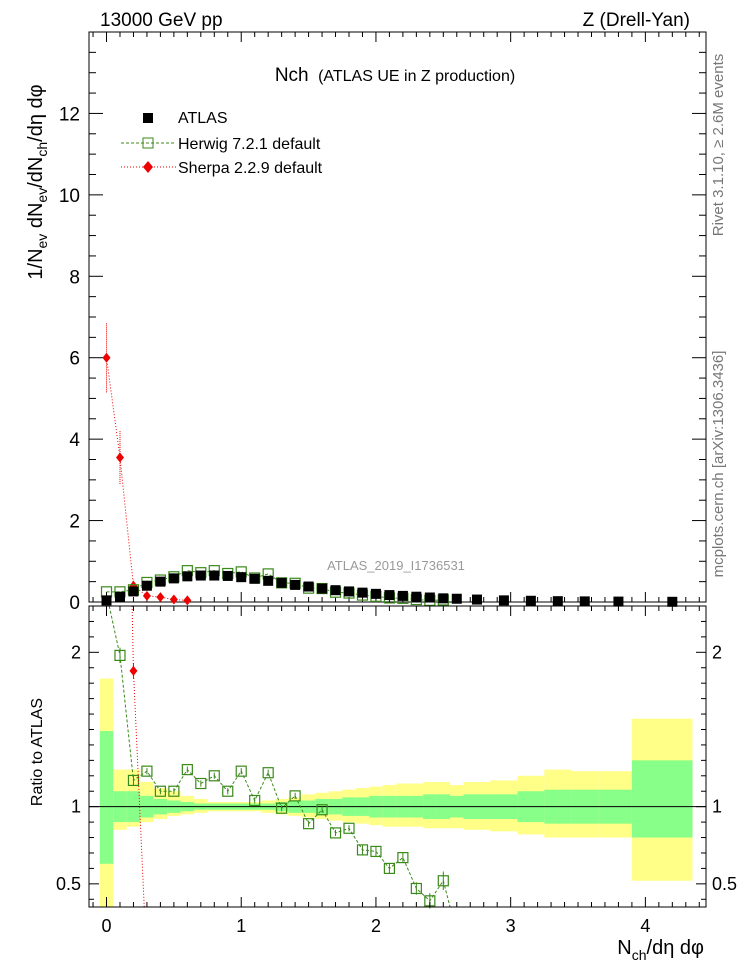  I want to click on xlabel: Nch/dη dφ, so click(660, 950).